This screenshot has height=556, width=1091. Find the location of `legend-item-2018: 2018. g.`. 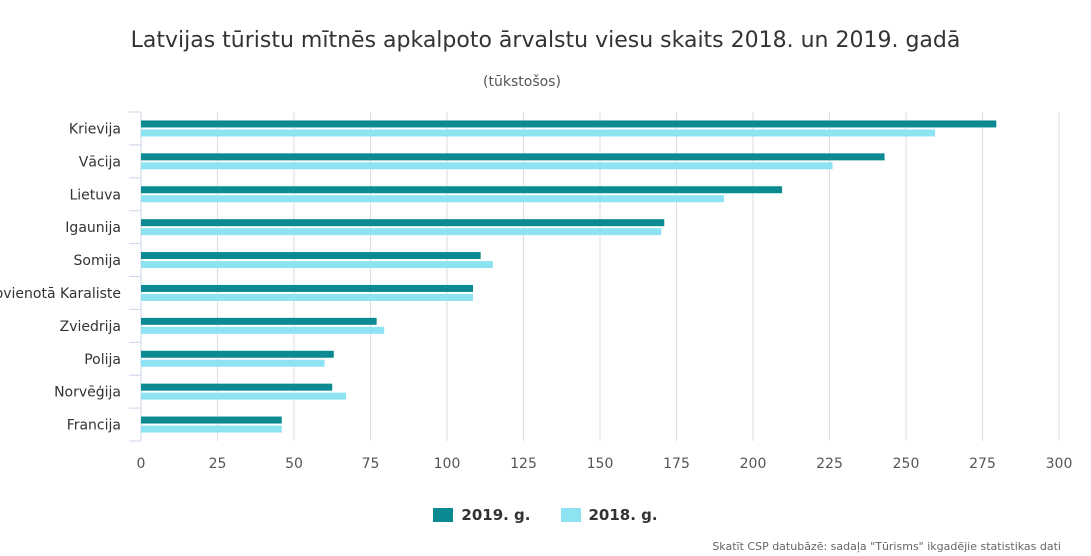

legend-item-2018: 2018. g. is located at coordinates (609, 515).